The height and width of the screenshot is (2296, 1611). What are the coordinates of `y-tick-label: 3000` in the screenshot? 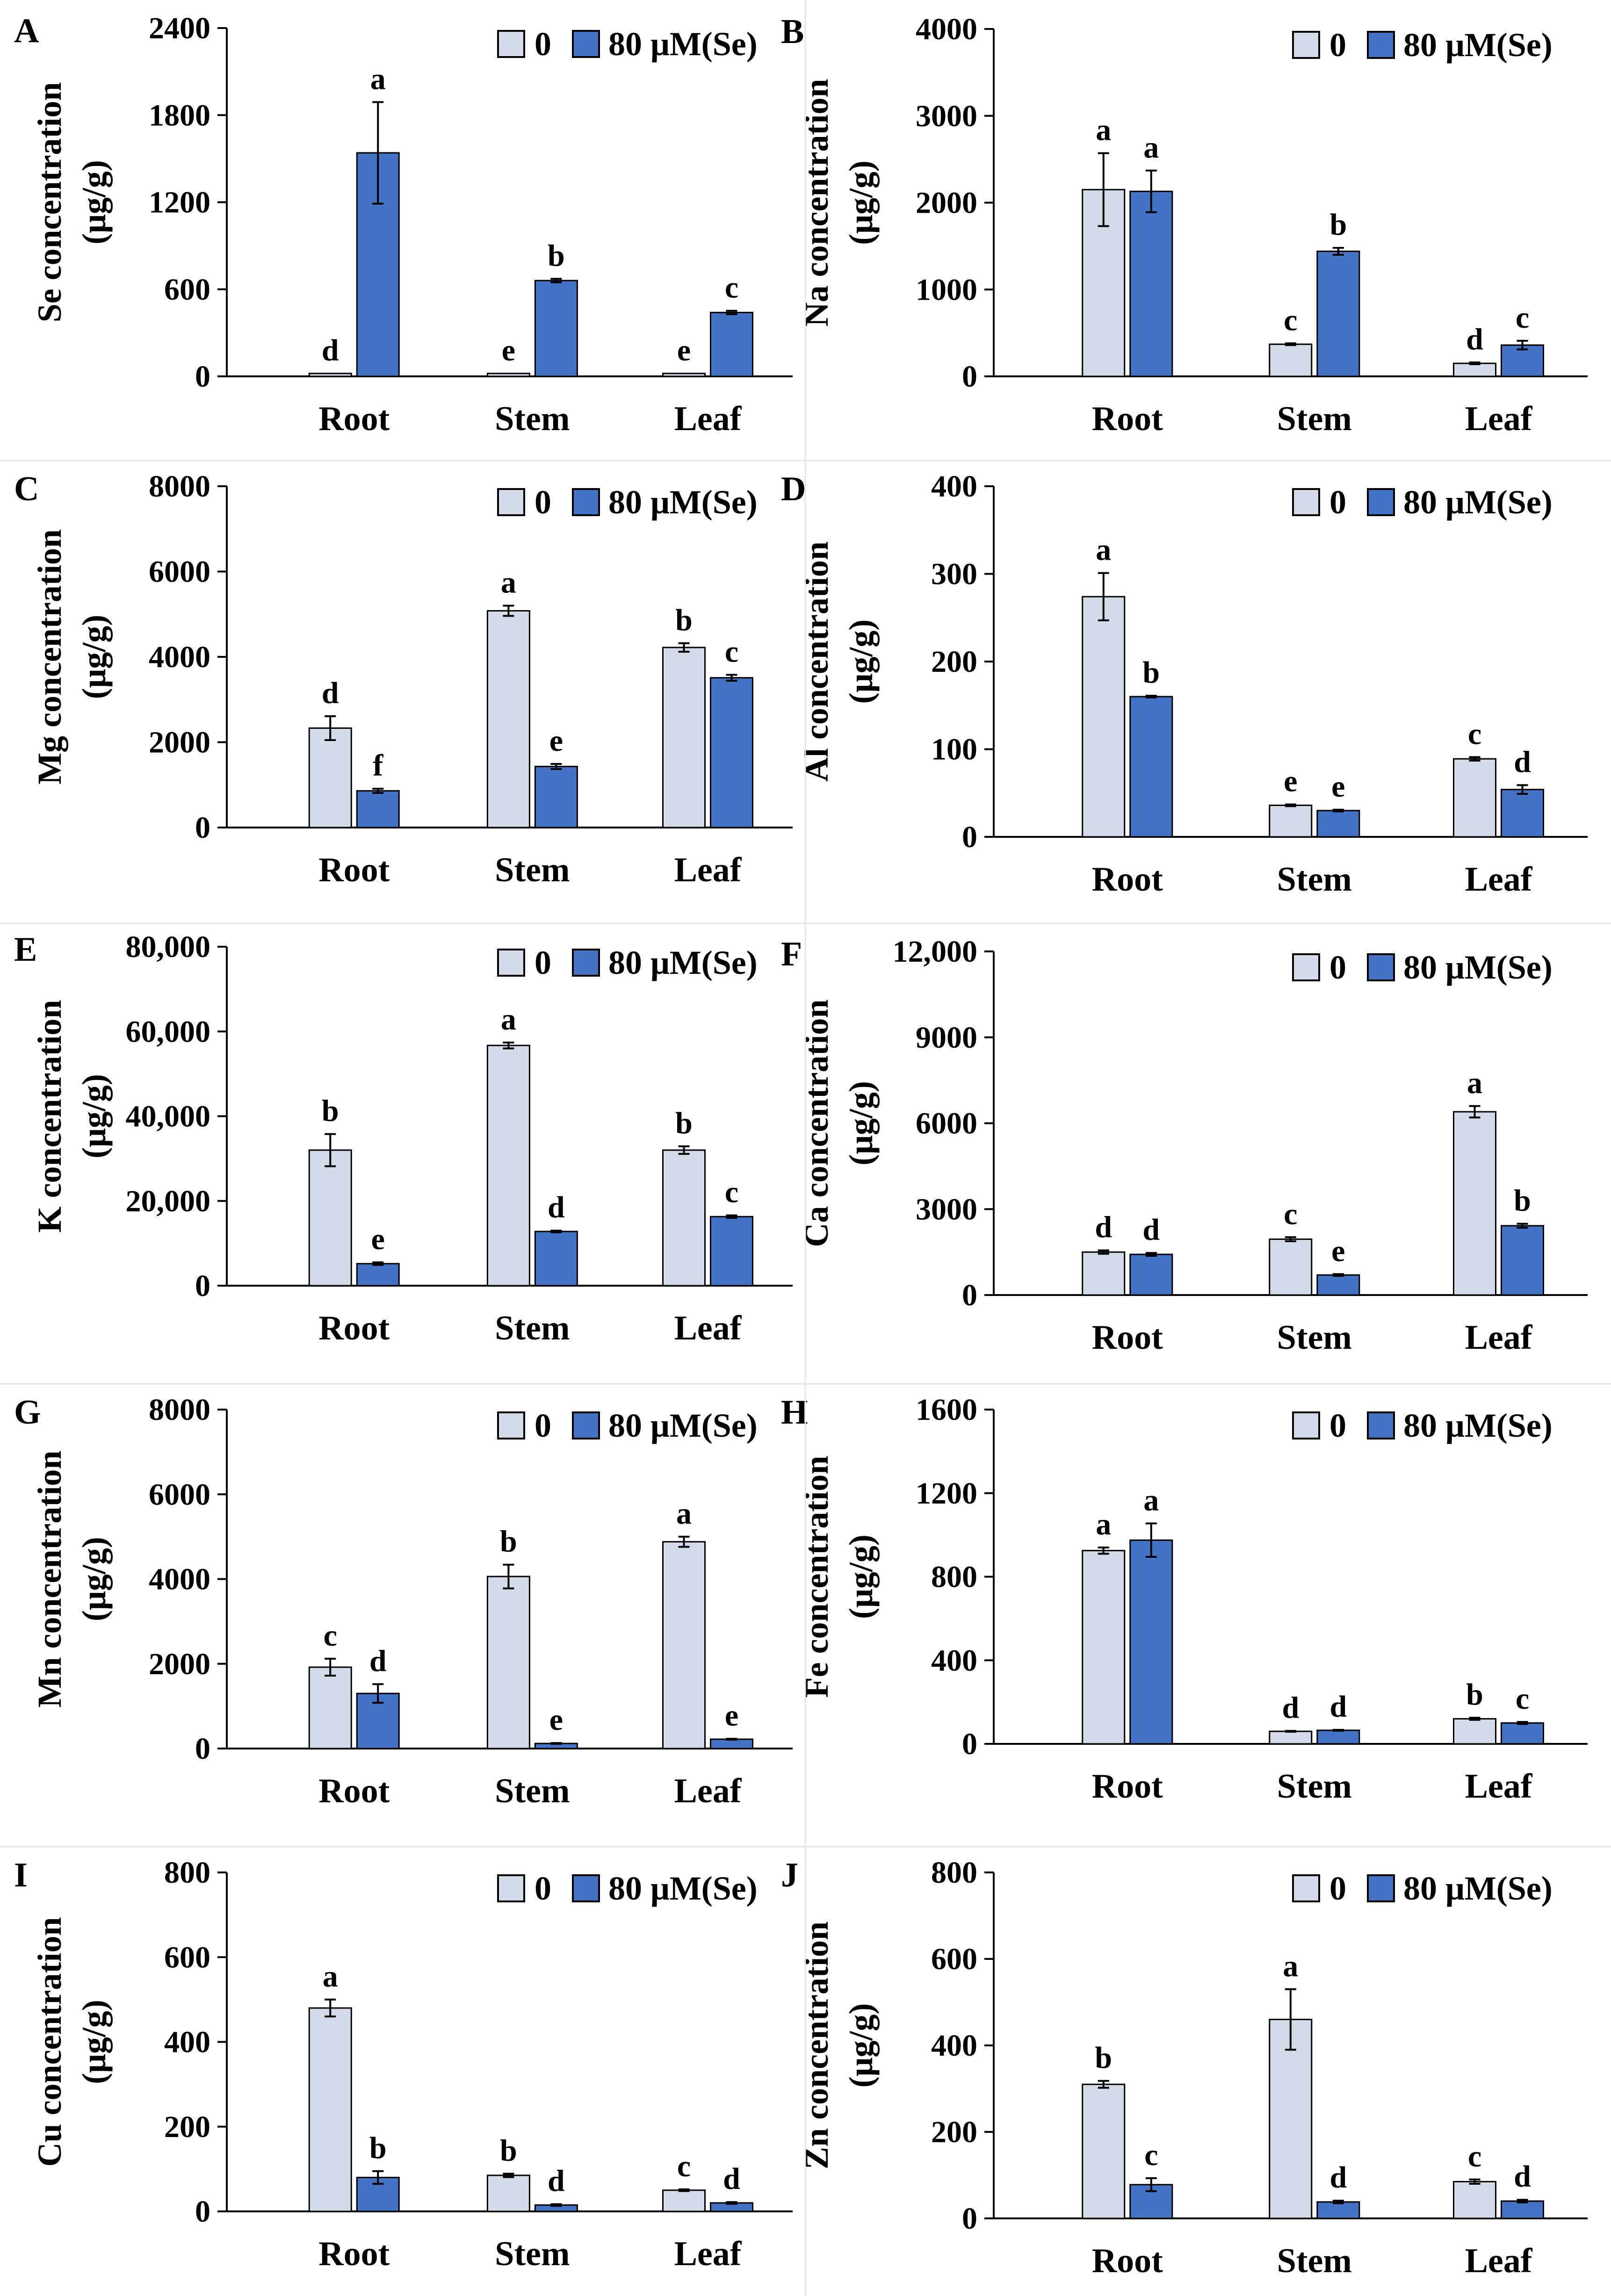 It's located at (946, 116).